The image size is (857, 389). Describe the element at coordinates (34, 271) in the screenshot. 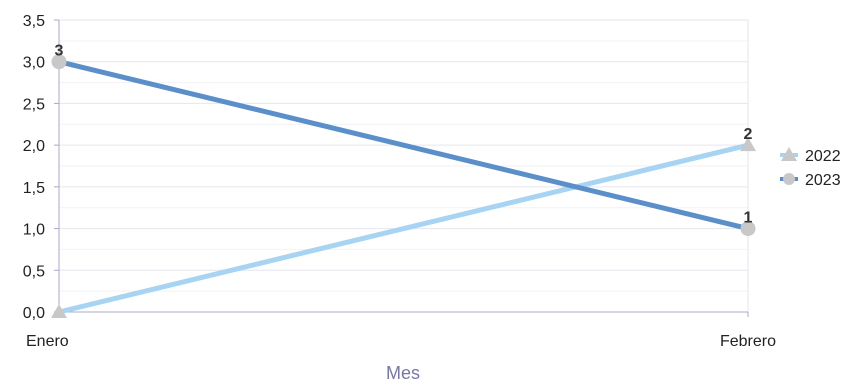

I see `y-tick-label: 0,5` at that location.